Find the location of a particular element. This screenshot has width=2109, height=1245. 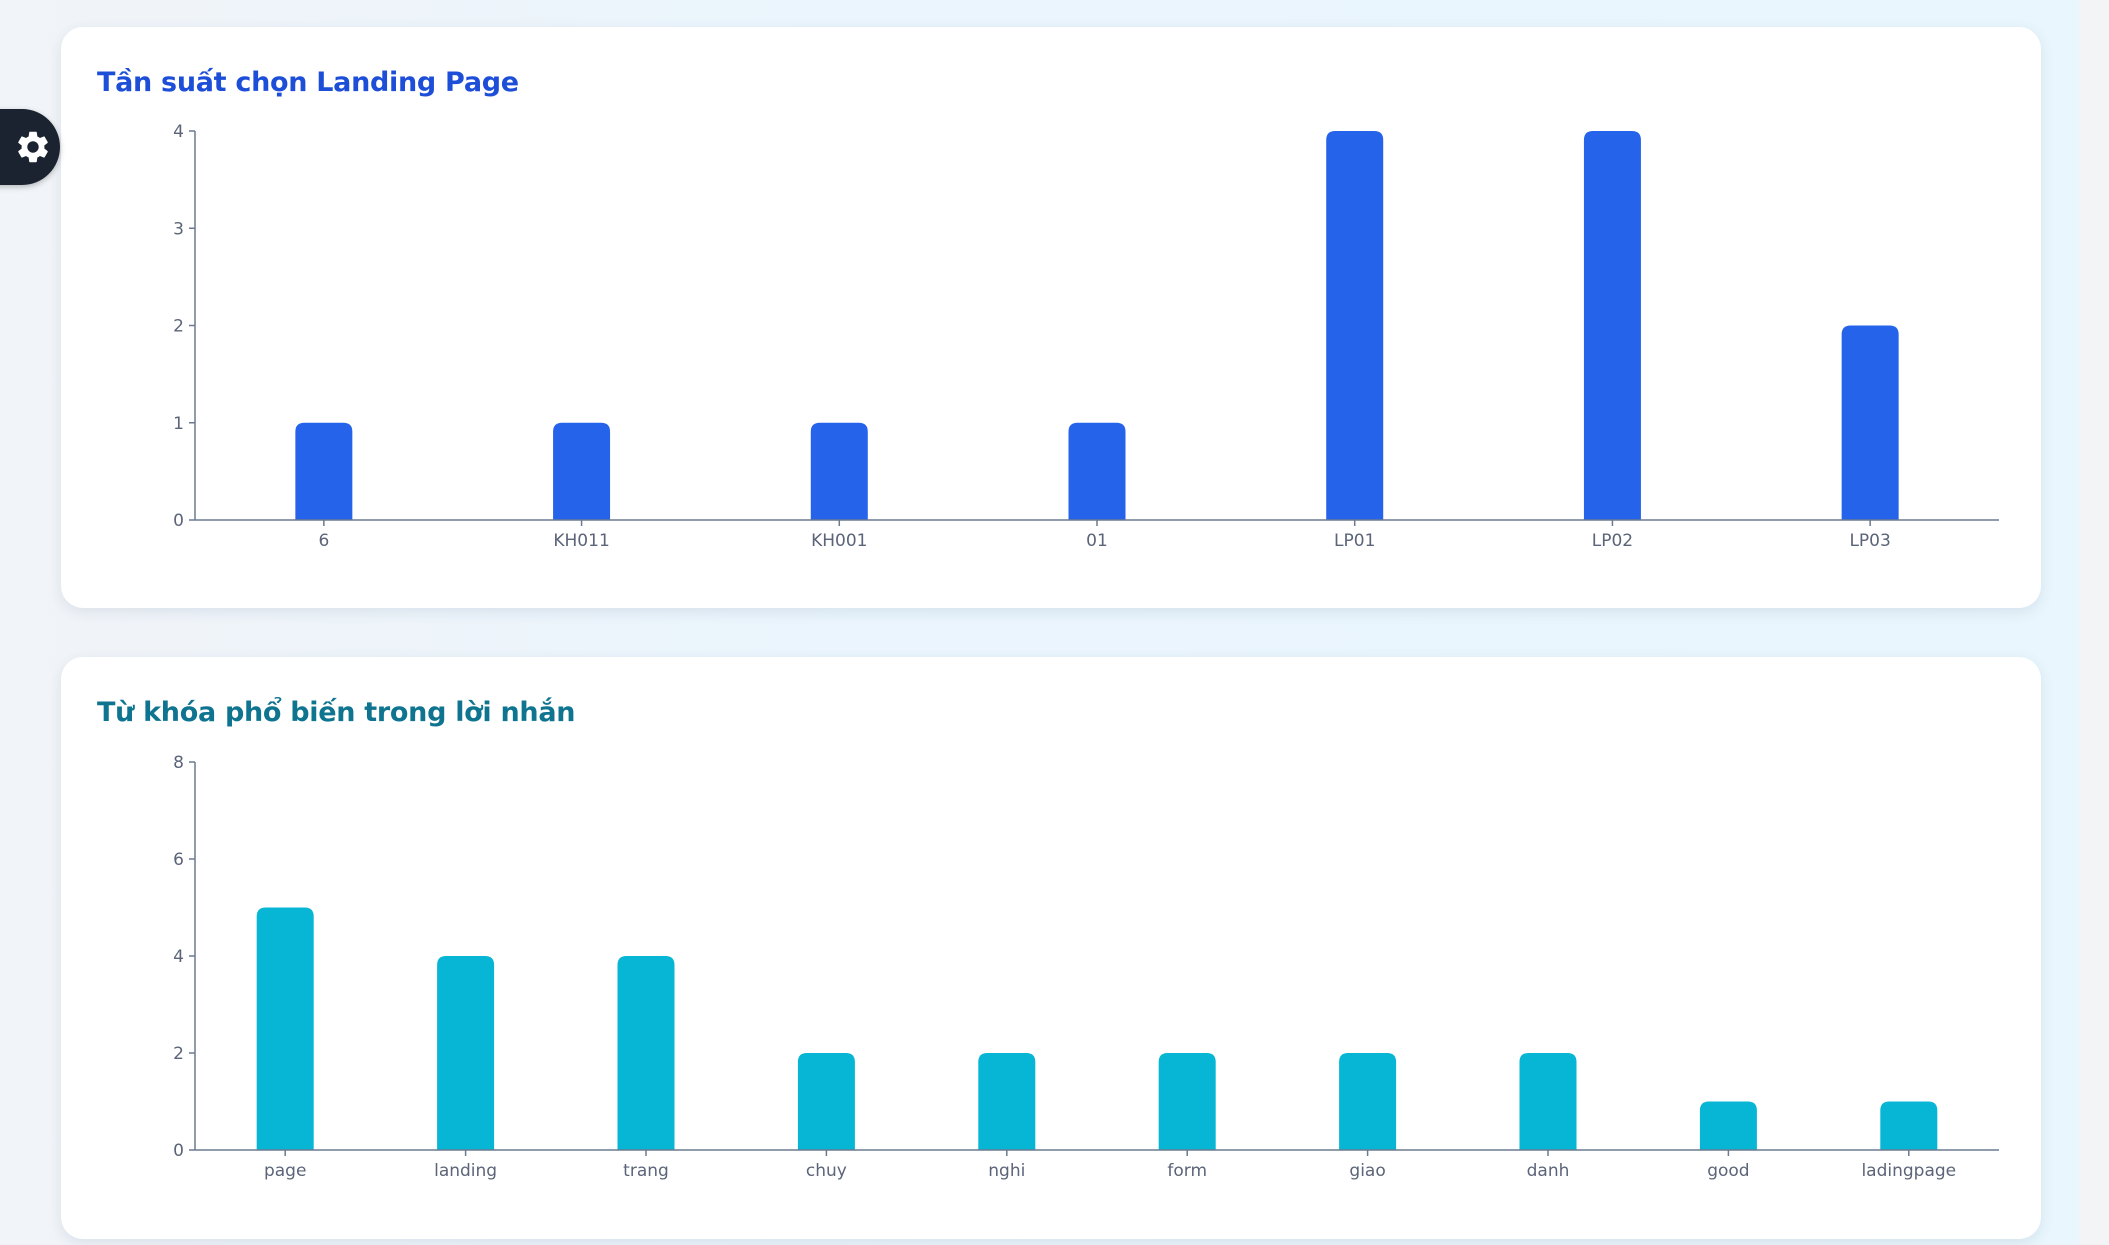

bar-LP02 is located at coordinates (1612, 325).